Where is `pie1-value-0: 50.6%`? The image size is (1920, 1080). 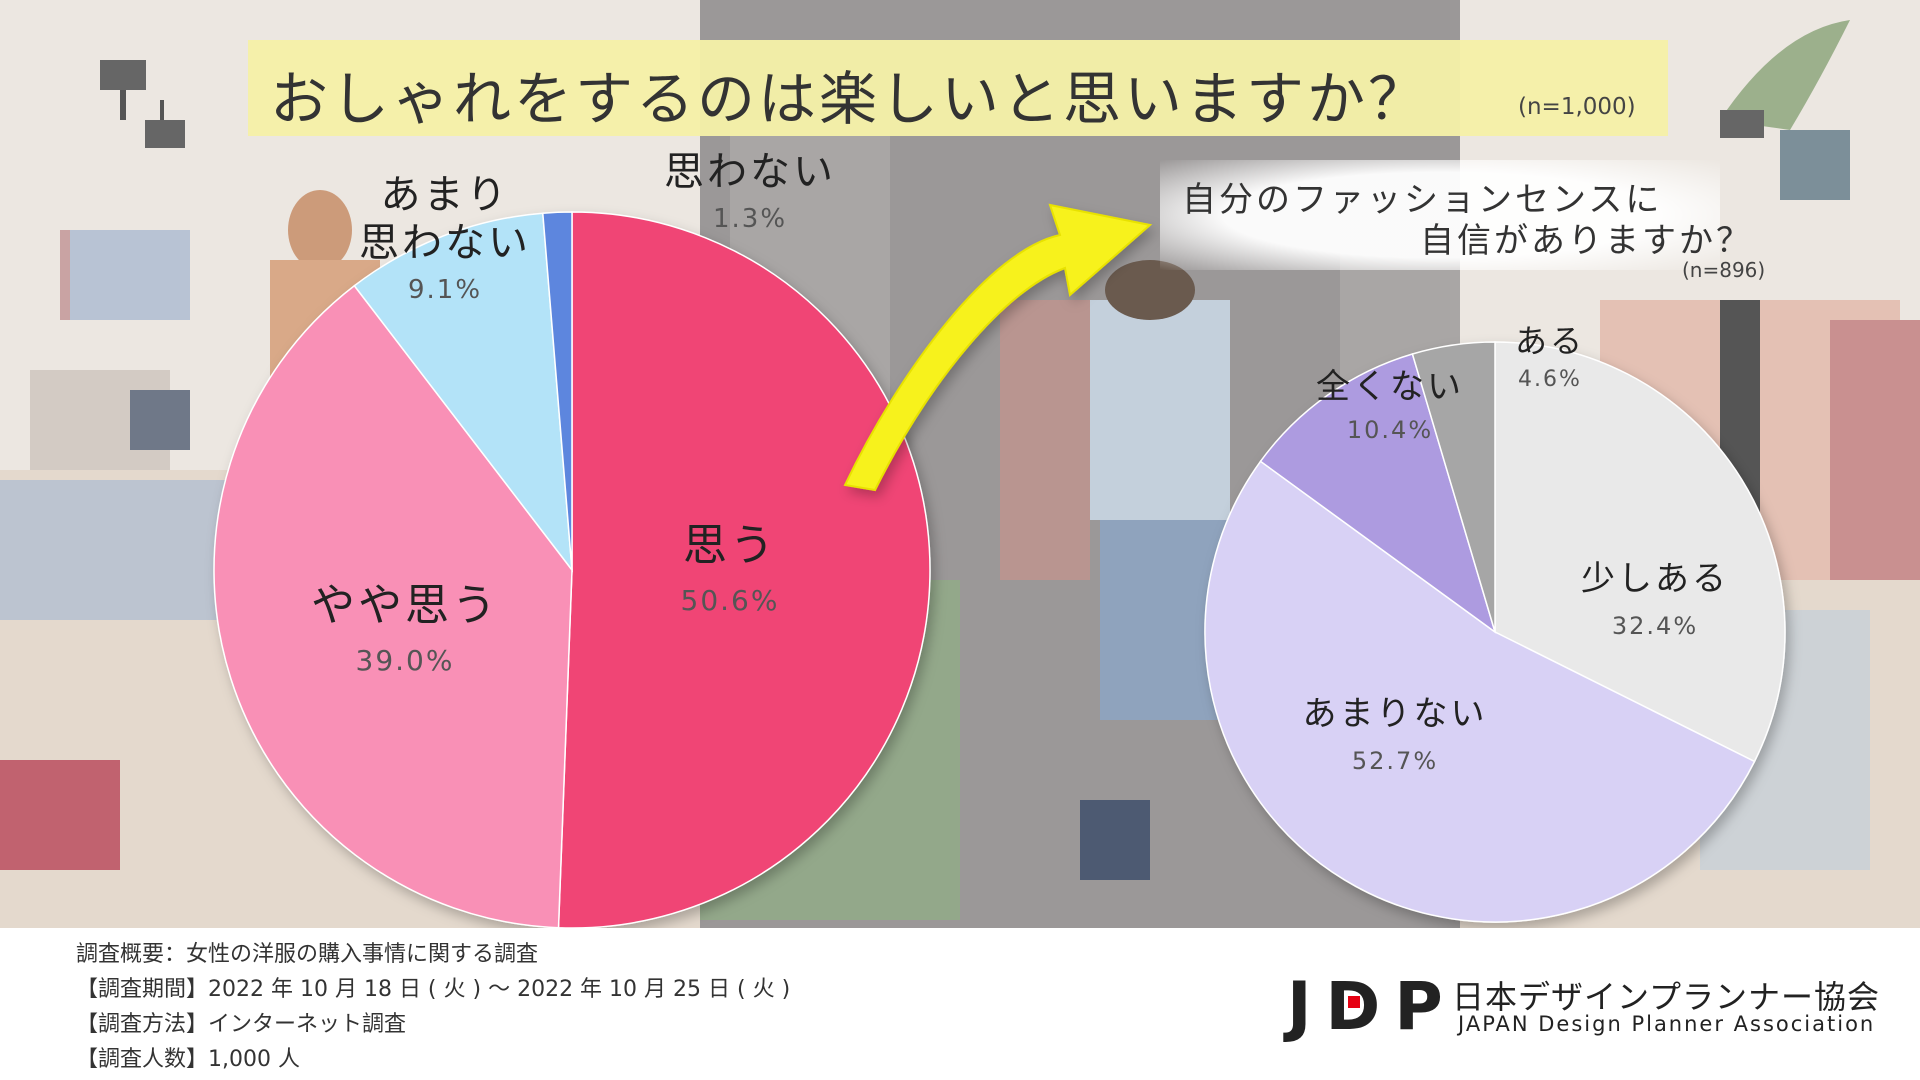 pie1-value-0: 50.6% is located at coordinates (730, 600).